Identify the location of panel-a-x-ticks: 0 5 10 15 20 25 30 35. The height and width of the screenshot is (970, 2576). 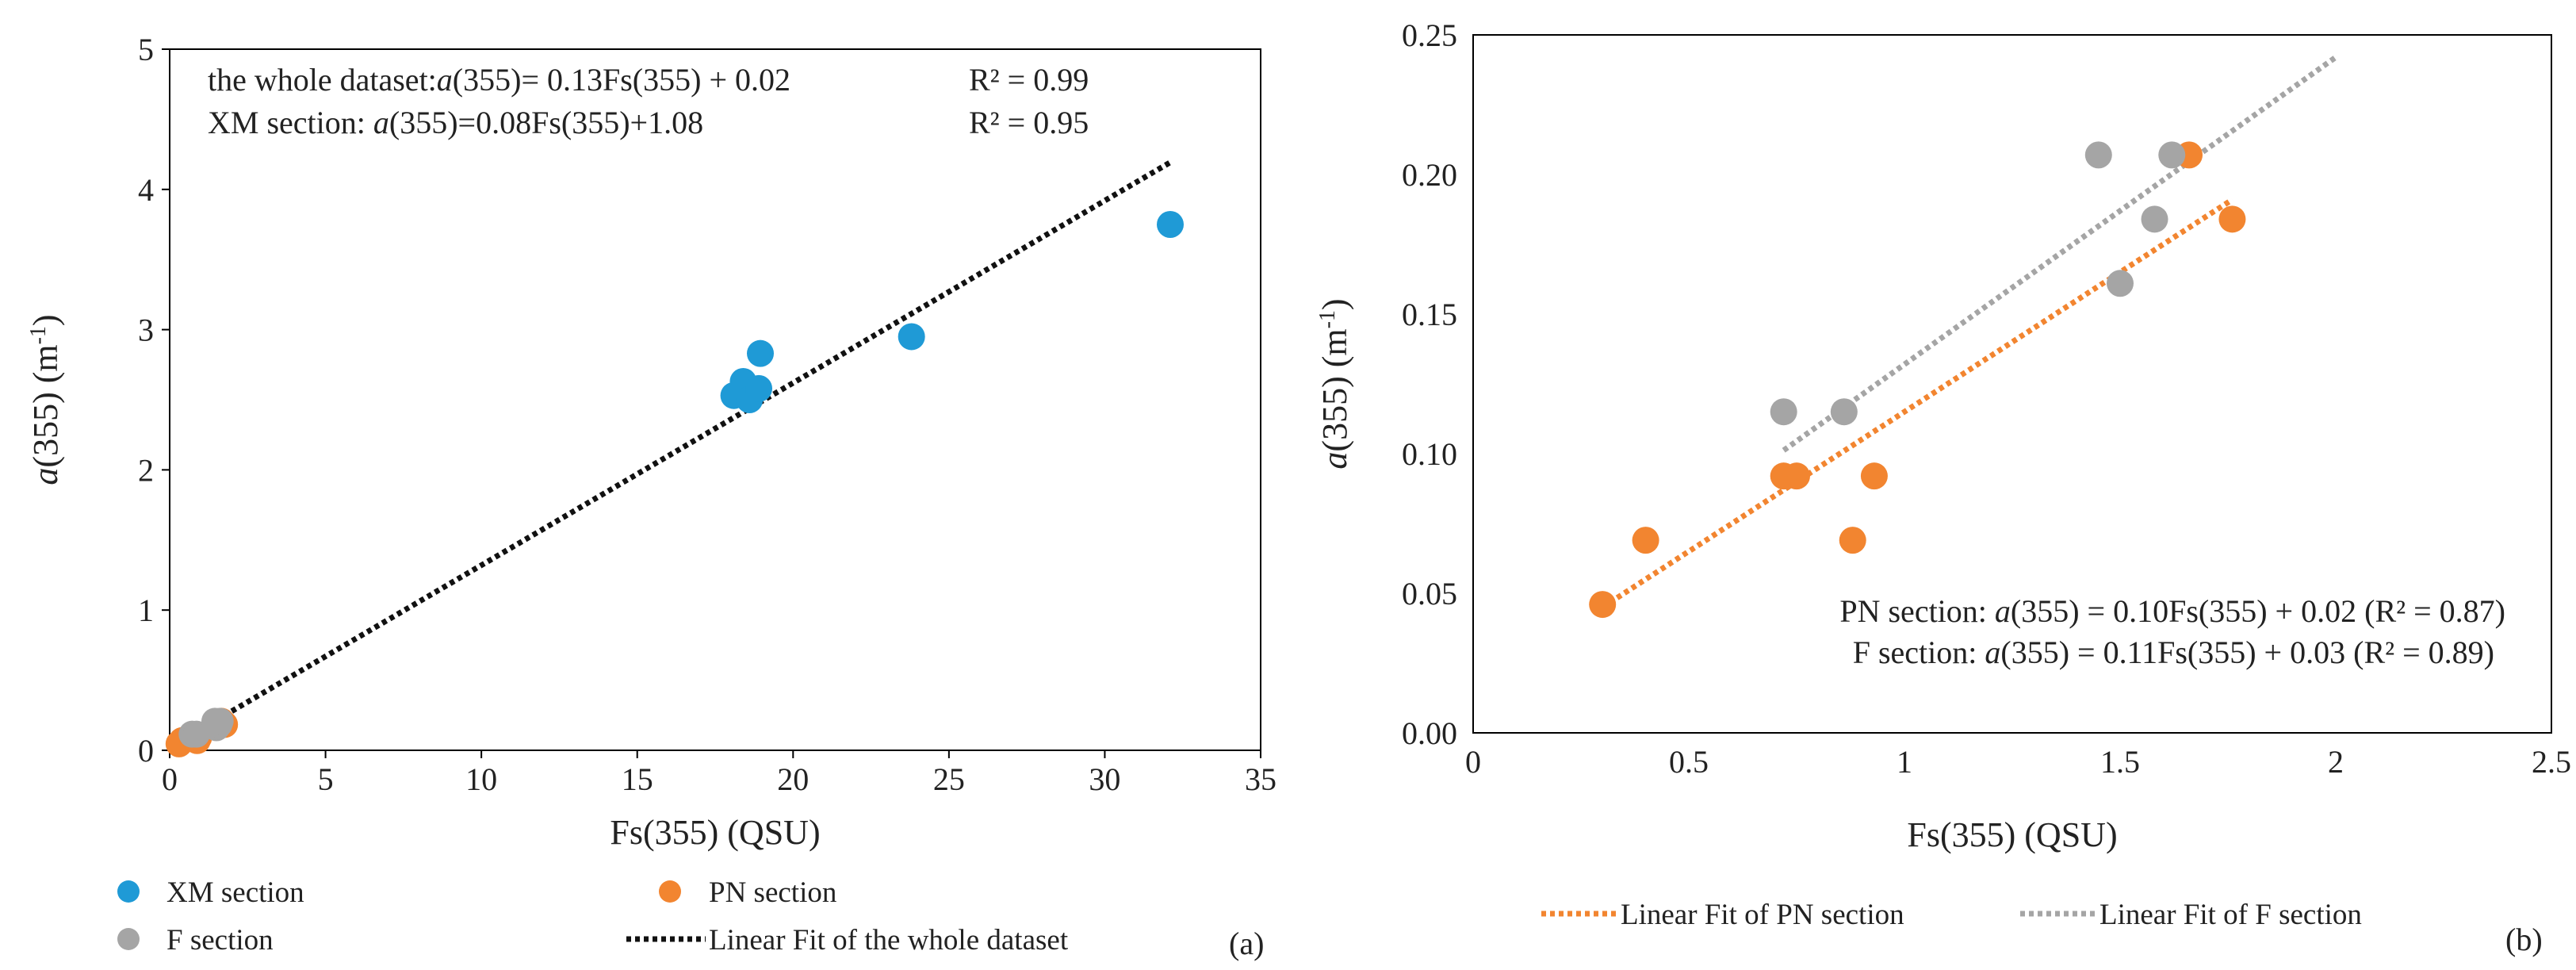
(719, 773).